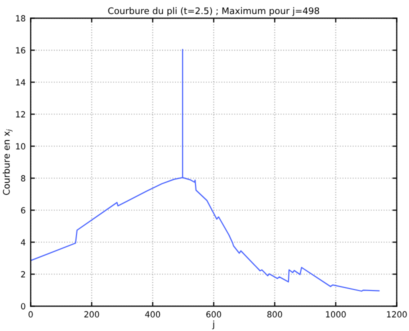 The width and height of the screenshot is (409, 331). What do you see at coordinates (23, 210) in the screenshot?
I see `y-tick-label: 6` at bounding box center [23, 210].